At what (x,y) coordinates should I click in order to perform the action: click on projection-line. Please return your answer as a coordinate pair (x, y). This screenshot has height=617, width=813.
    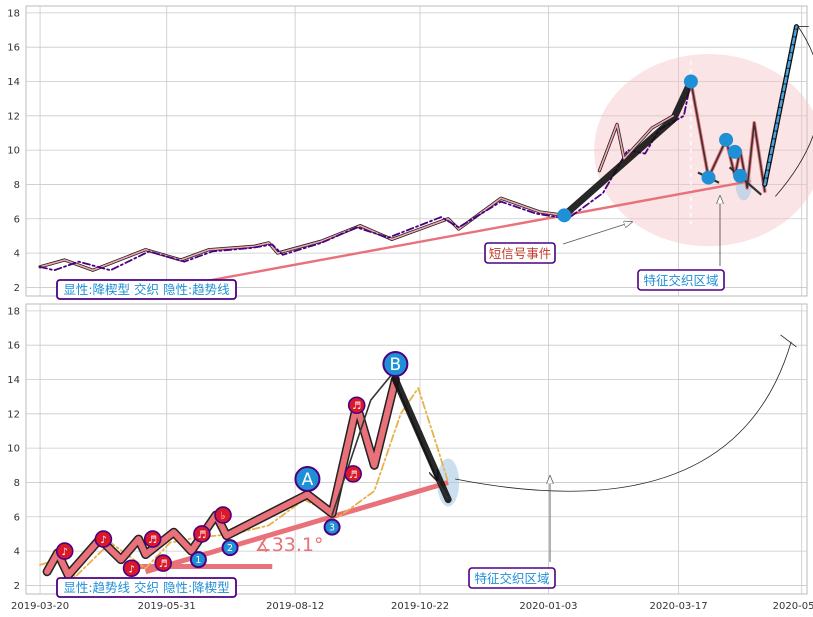
    Looking at the image, I should click on (780, 105).